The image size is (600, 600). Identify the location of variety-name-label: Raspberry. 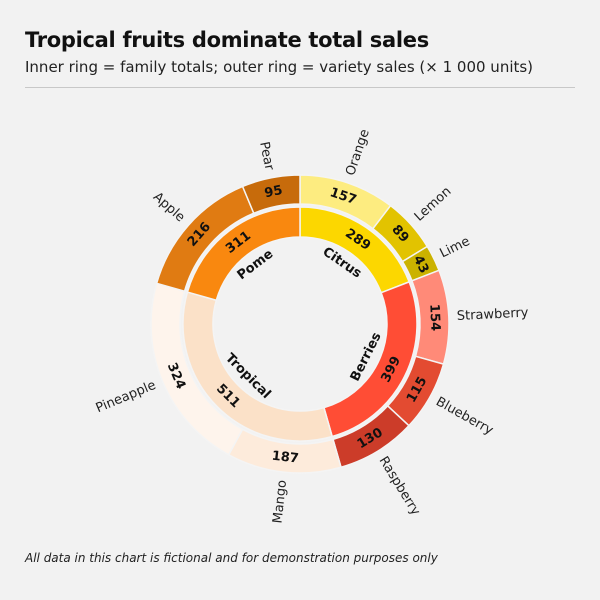
(399, 486).